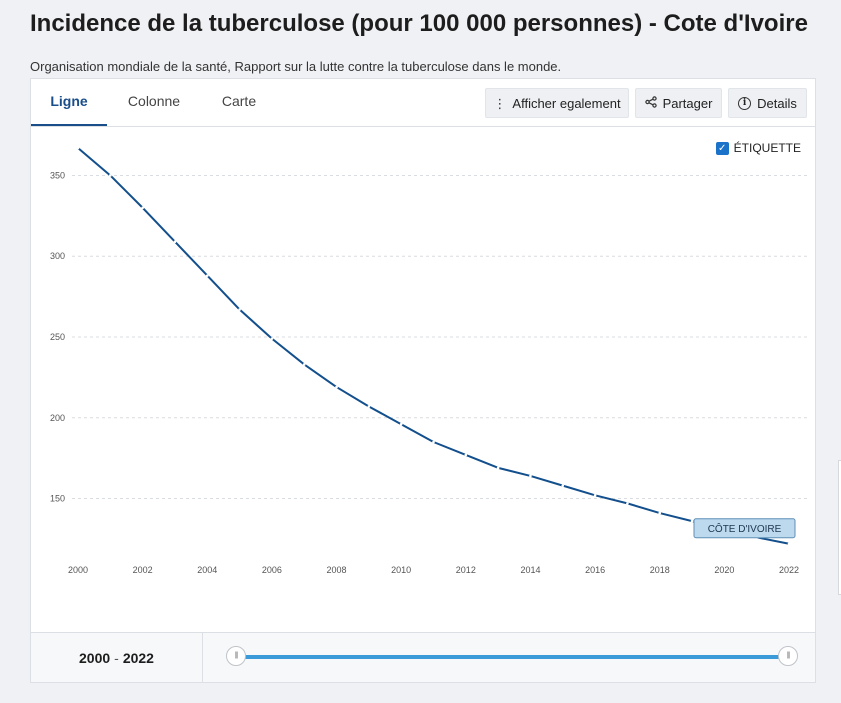  What do you see at coordinates (78, 570) in the screenshot?
I see `x-tick-label: 2000` at bounding box center [78, 570].